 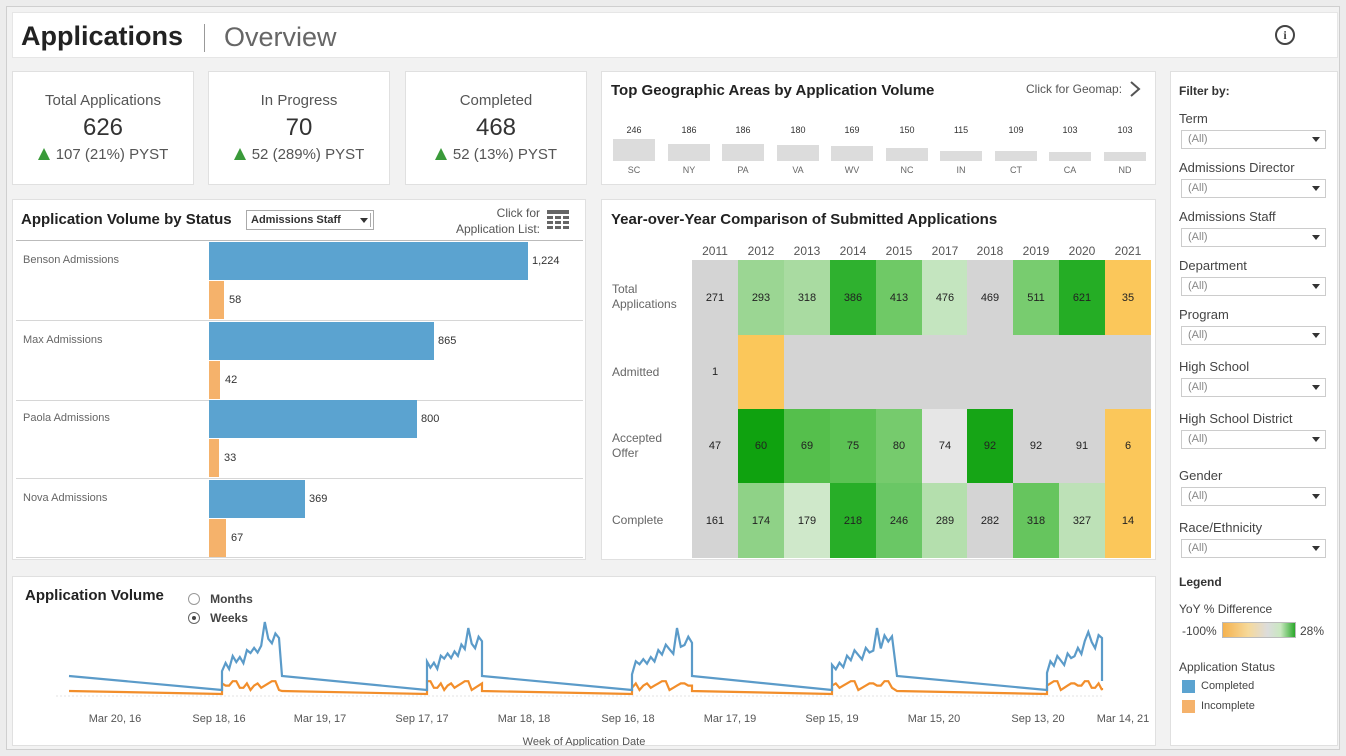 I want to click on heatmap-cell: 282, so click(x=990, y=520).